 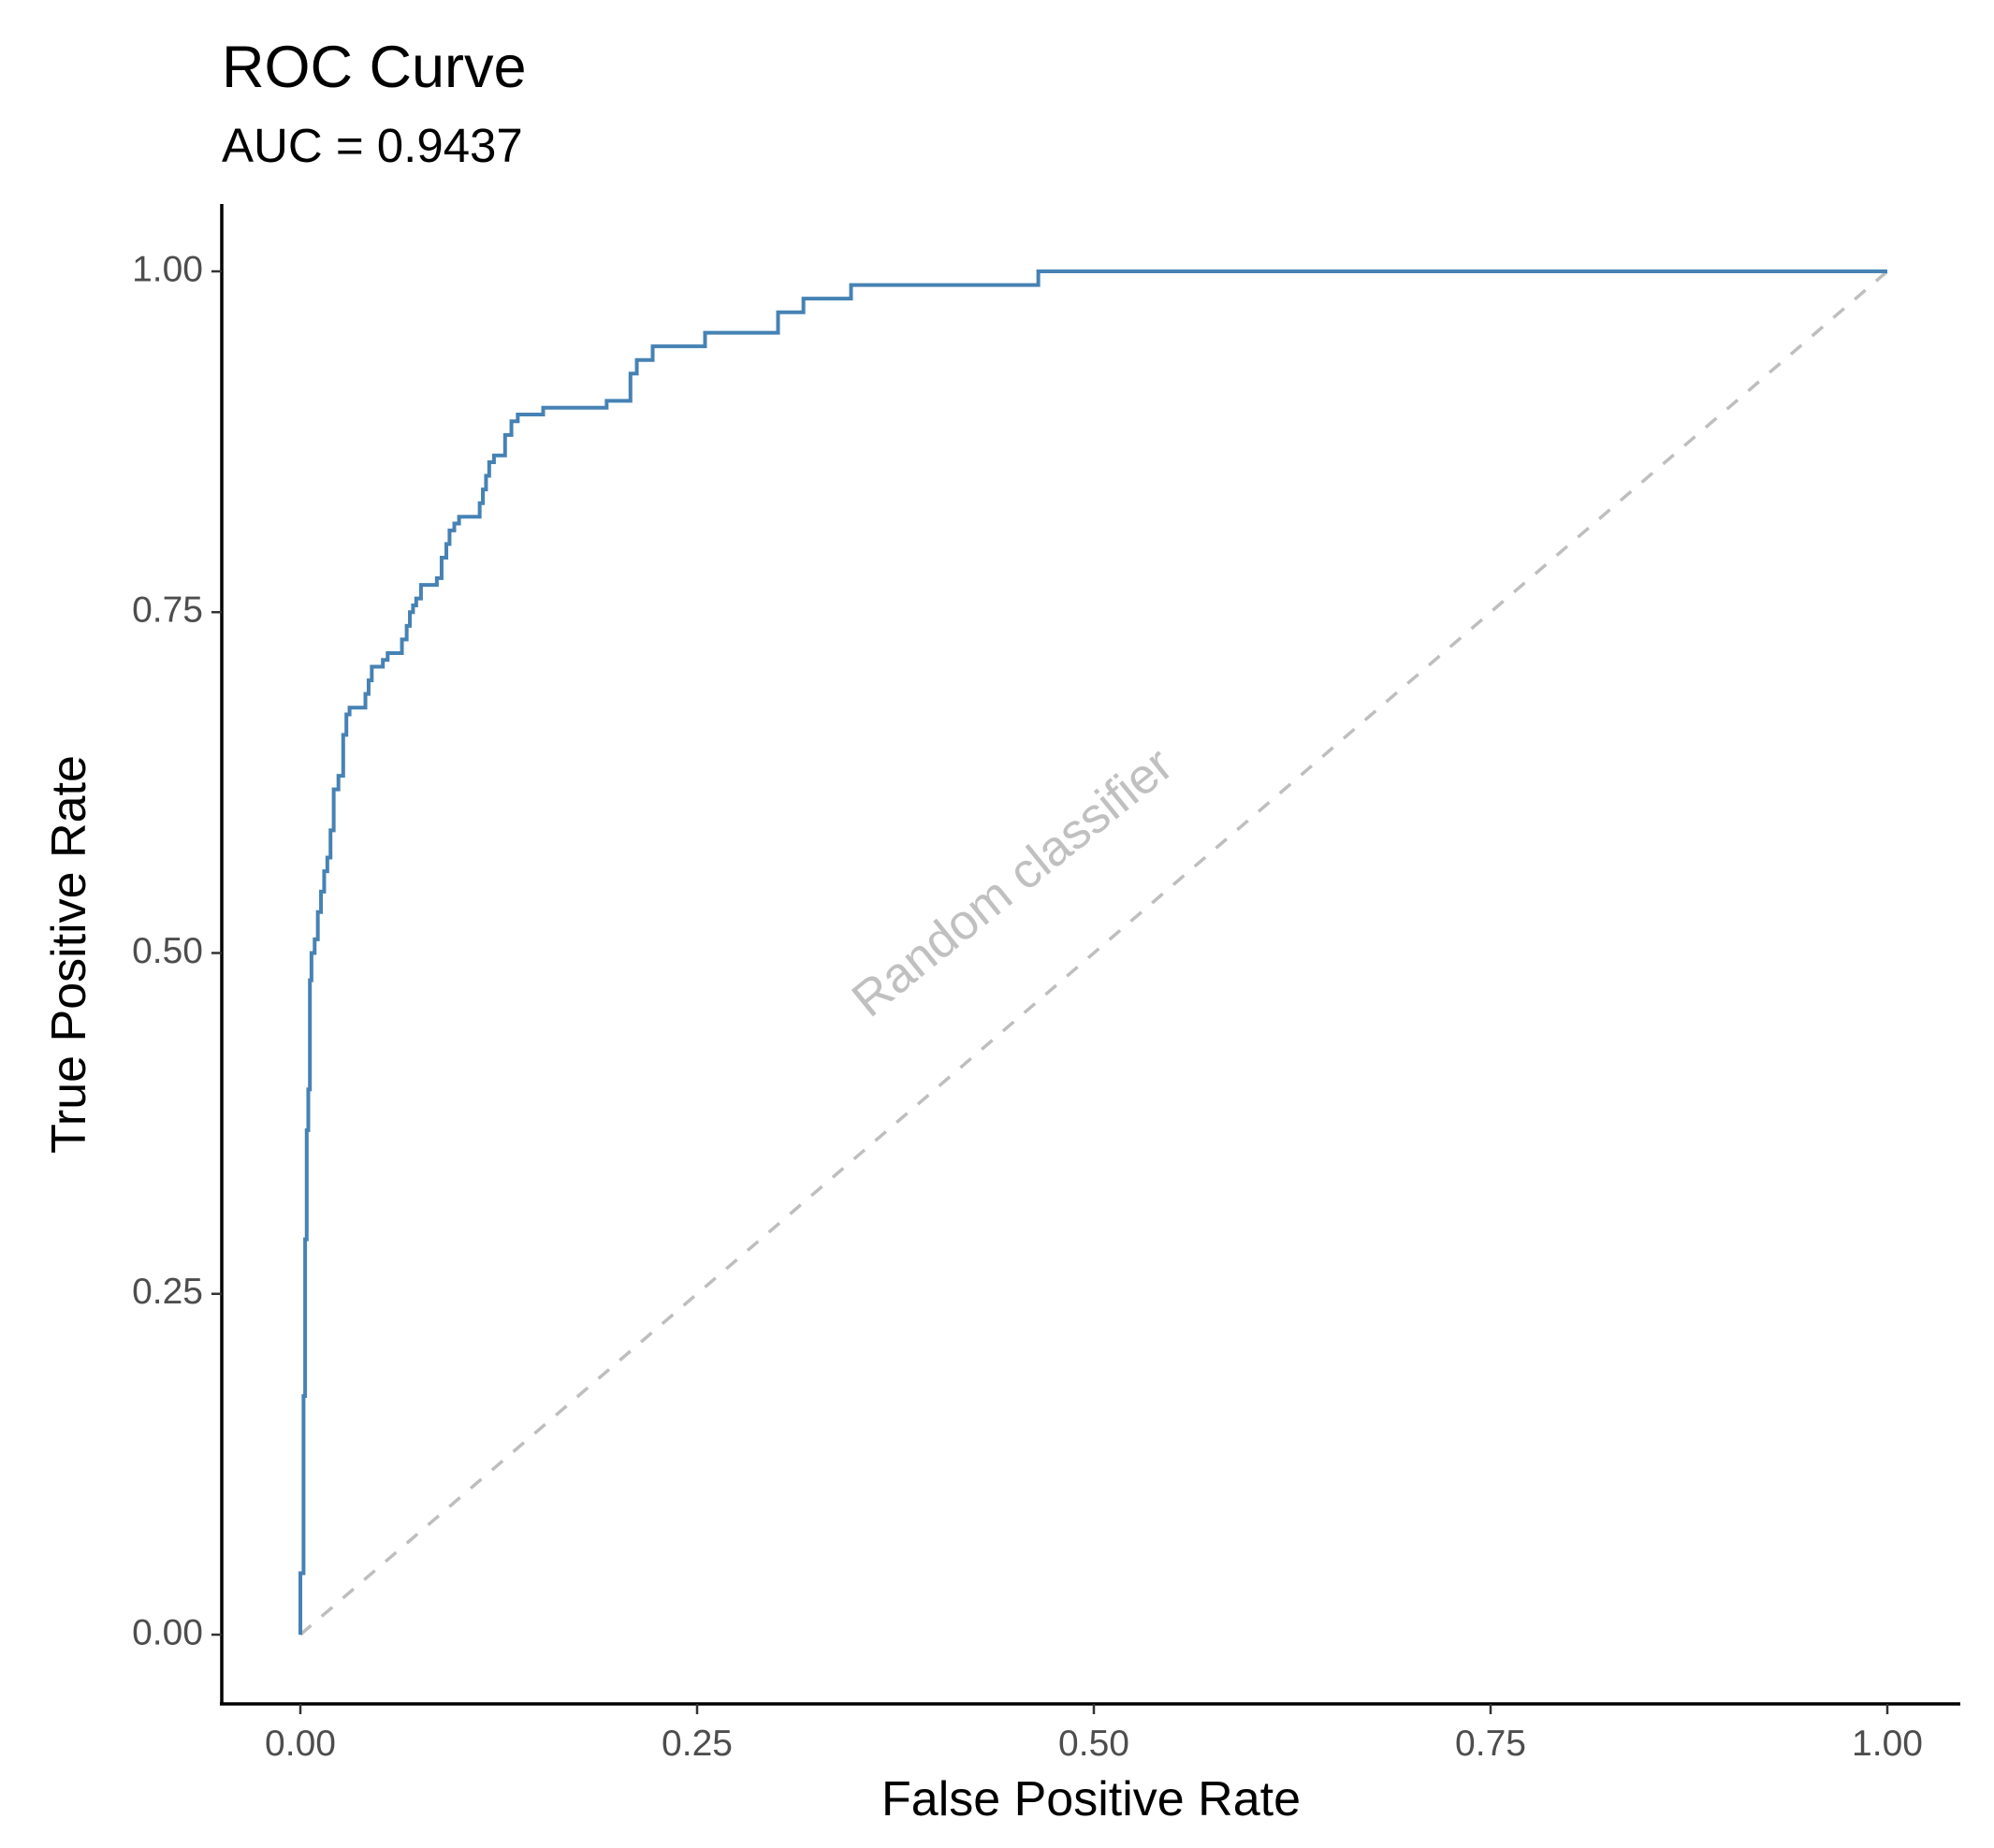 I want to click on y-axis-ticks: 0.00 0.25 0.50 0.75 1.00, so click(x=177, y=950).